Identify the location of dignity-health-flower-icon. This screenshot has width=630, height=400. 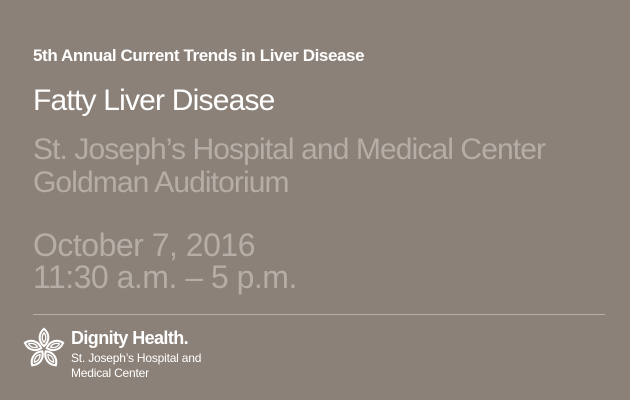
(44, 348).